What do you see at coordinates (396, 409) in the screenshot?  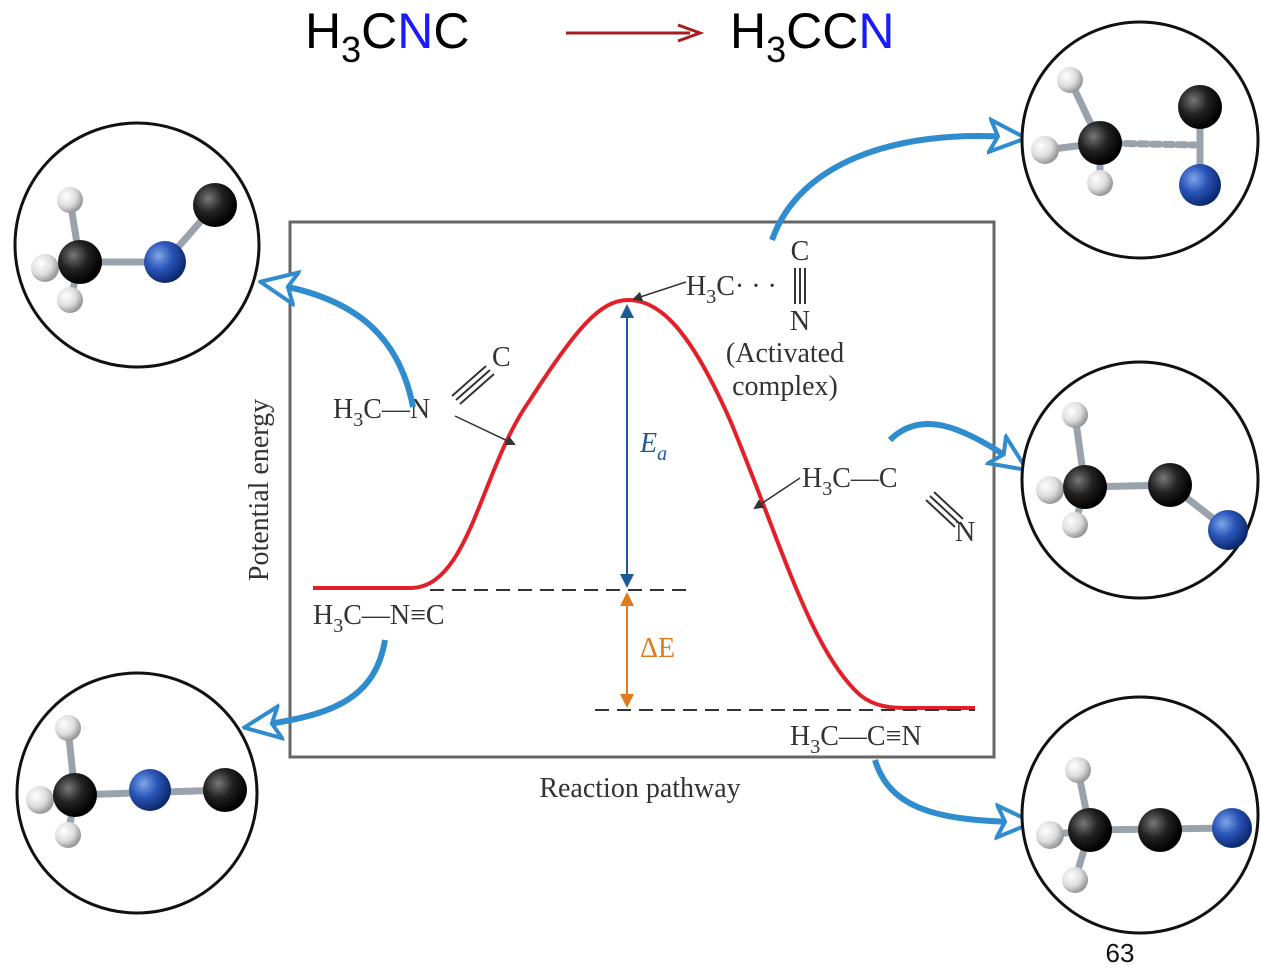 I see `t: C—N` at bounding box center [396, 409].